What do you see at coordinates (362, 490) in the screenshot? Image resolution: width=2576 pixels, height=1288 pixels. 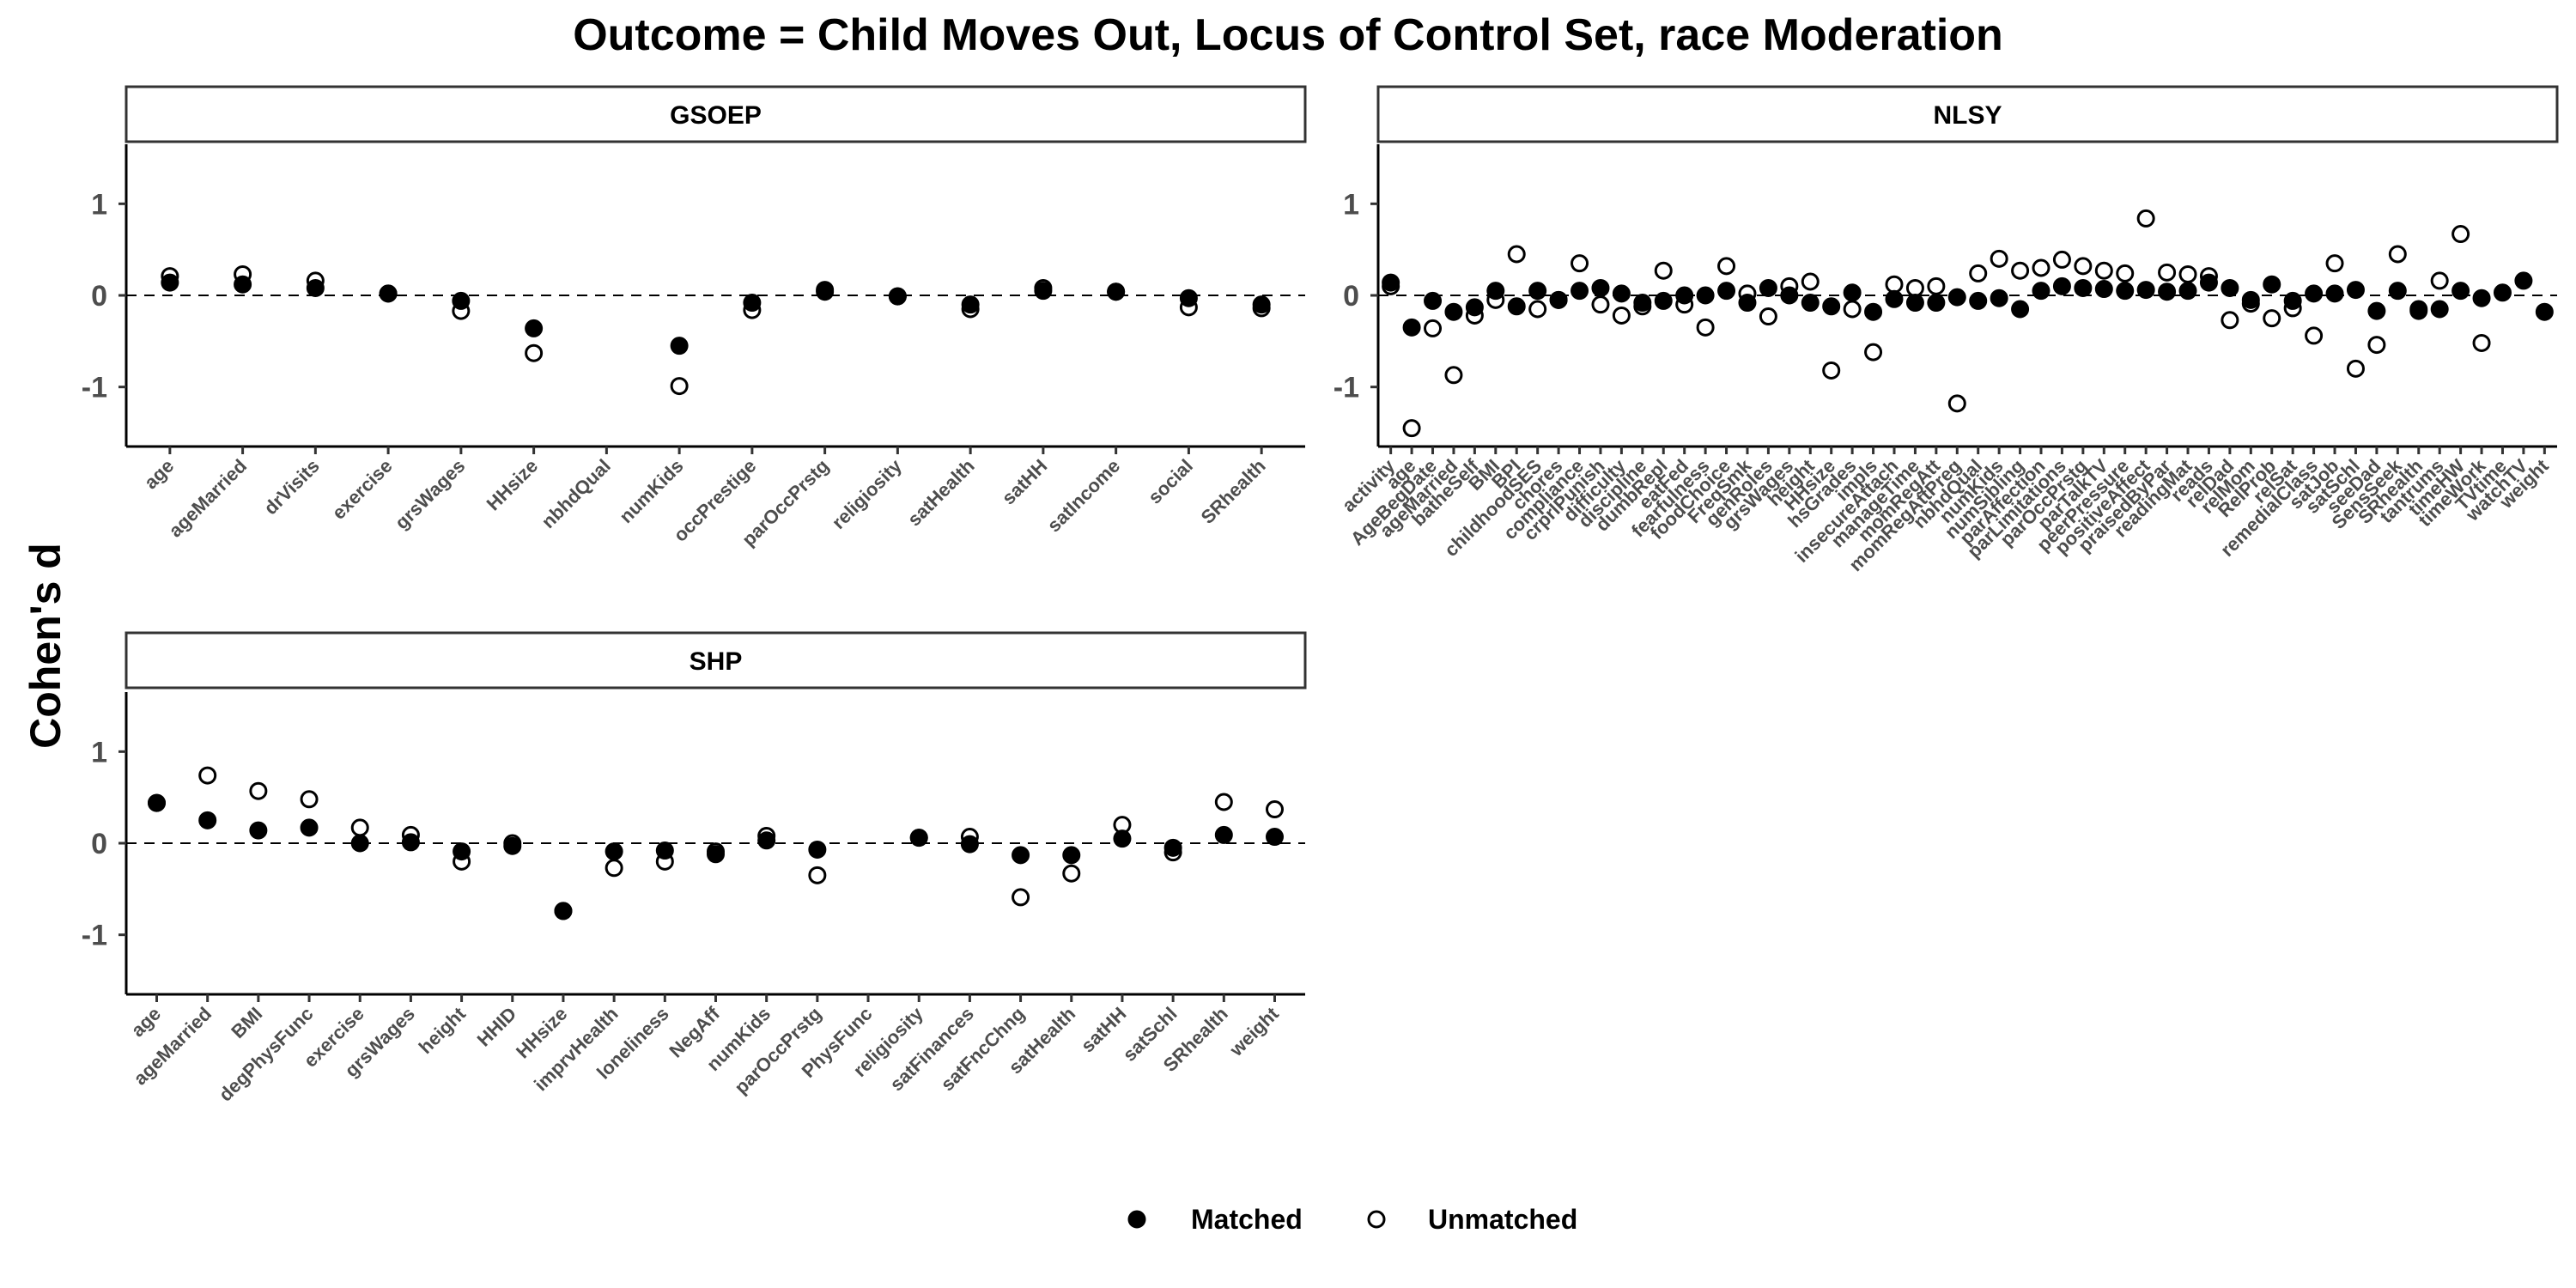 I see `x-tick-label: exercise` at bounding box center [362, 490].